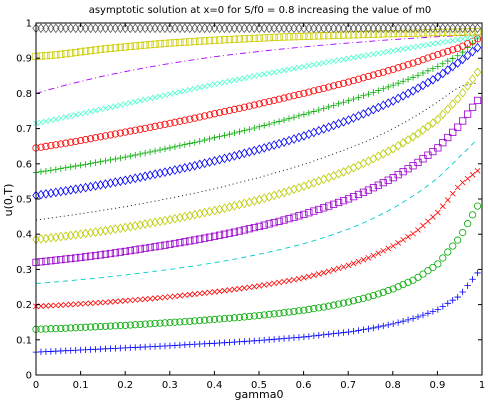  Describe the element at coordinates (348, 385) in the screenshot. I see `x-tick-label: 0.7` at that location.